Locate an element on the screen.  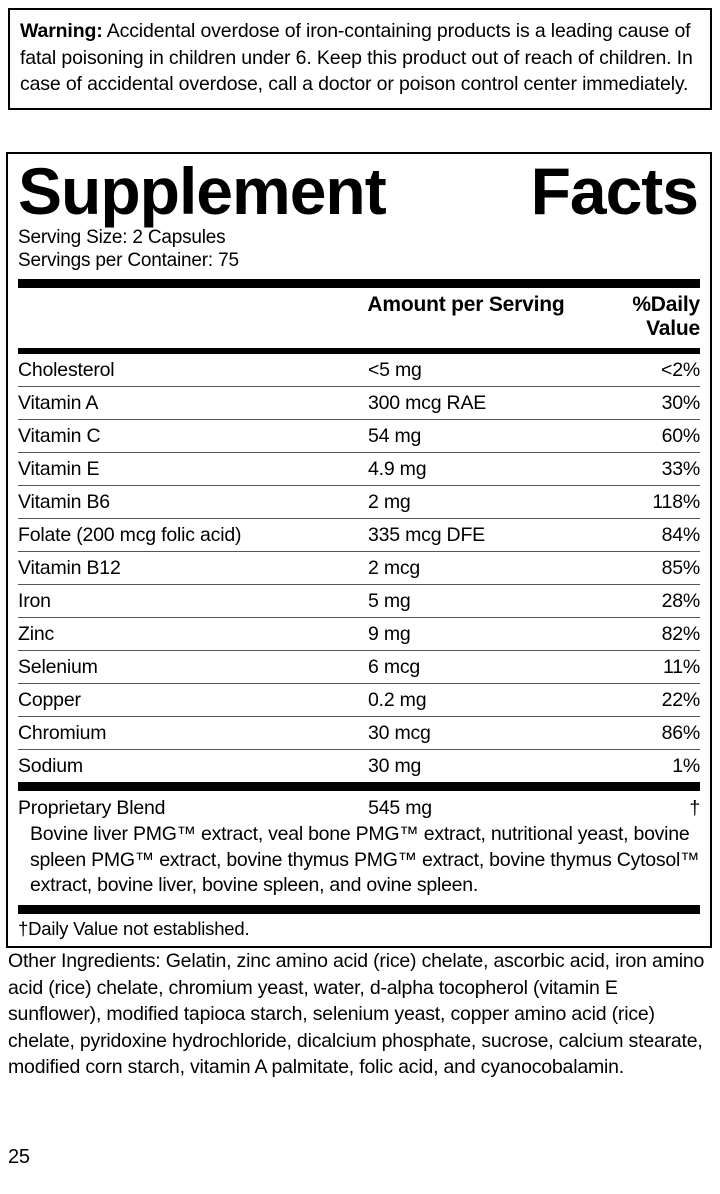
title-word-supplement: Supplement is located at coordinates (202, 191).